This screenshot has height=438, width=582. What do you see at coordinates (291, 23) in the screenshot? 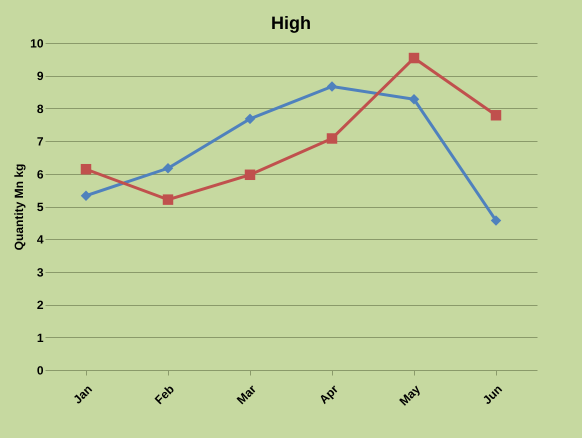
I see `chart-title: High` at bounding box center [291, 23].